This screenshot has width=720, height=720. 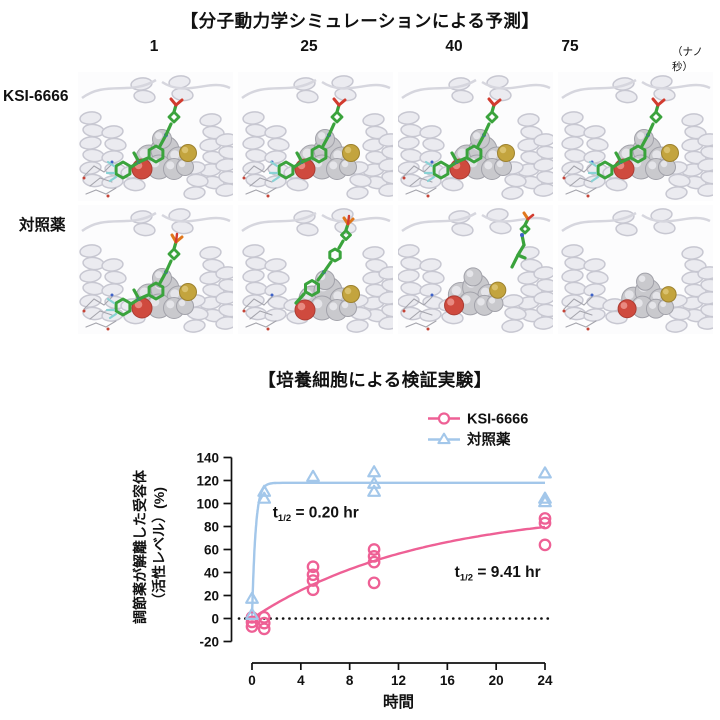 What do you see at coordinates (209, 641) in the screenshot?
I see `y-tick-label: -20` at bounding box center [209, 641].